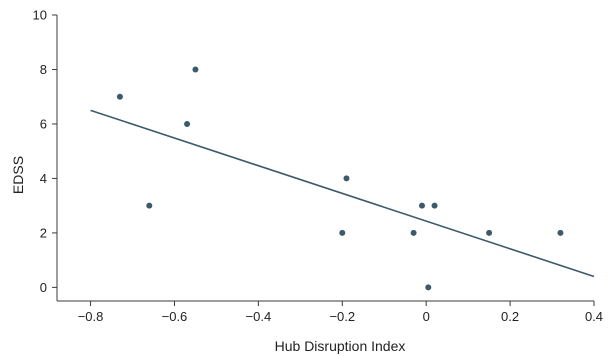 This screenshot has height=356, width=609. What do you see at coordinates (18, 175) in the screenshot?
I see `y-axis-title: EDSS` at bounding box center [18, 175].